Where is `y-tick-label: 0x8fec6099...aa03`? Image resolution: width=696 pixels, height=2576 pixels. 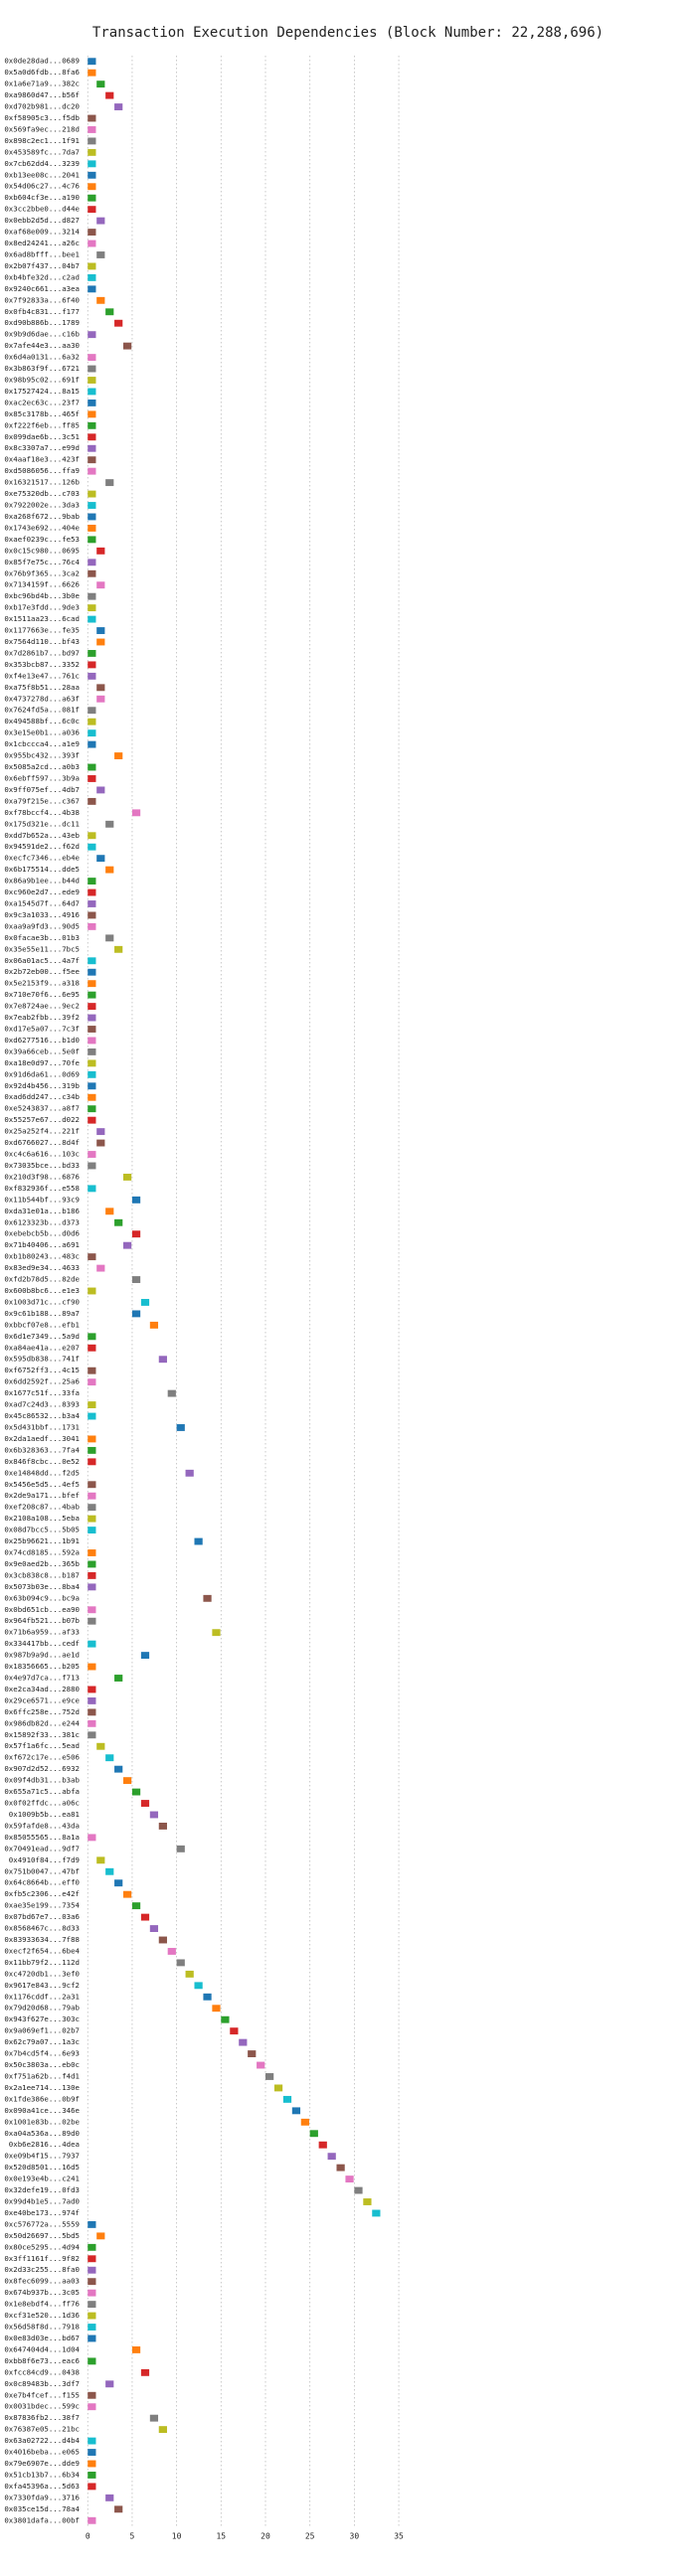
y-tick-label: 0x8fec6099...aa03 is located at coordinates (42, 2281).